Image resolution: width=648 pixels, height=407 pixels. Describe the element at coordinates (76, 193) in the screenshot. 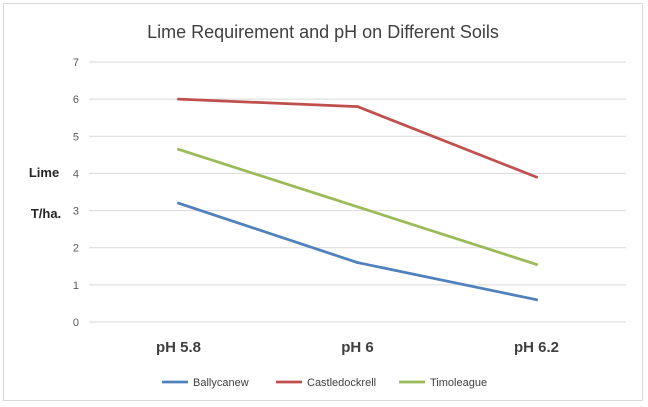

I see `y-axis-ticks: 0 1 2 3 4 5 6 7` at that location.